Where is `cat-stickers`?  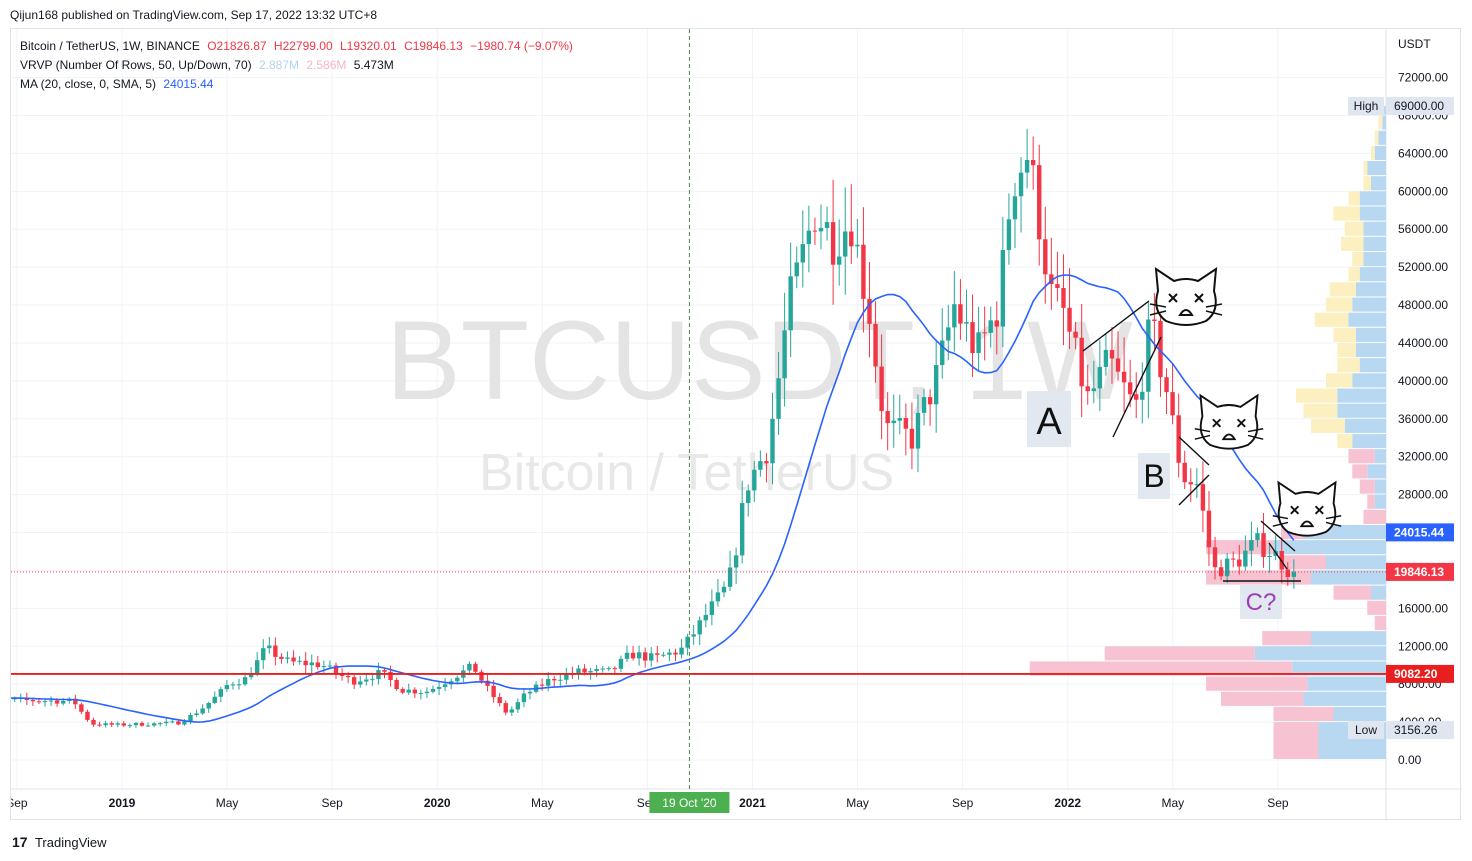 cat-stickers is located at coordinates (1245, 402).